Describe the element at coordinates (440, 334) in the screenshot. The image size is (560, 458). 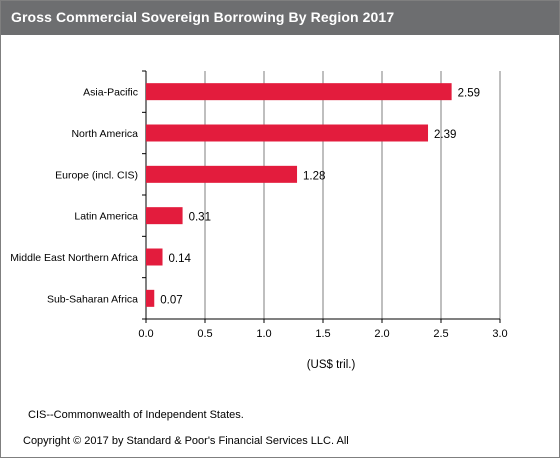
I see `x-tick-label: 2.5` at that location.